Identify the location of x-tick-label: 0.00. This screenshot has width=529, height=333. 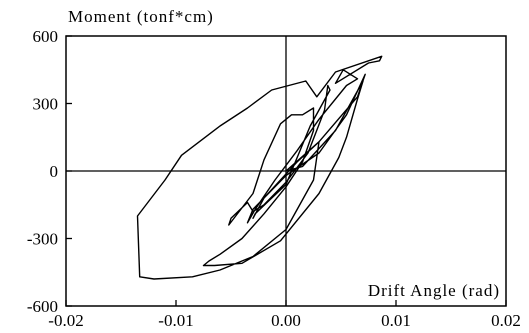
(286, 320).